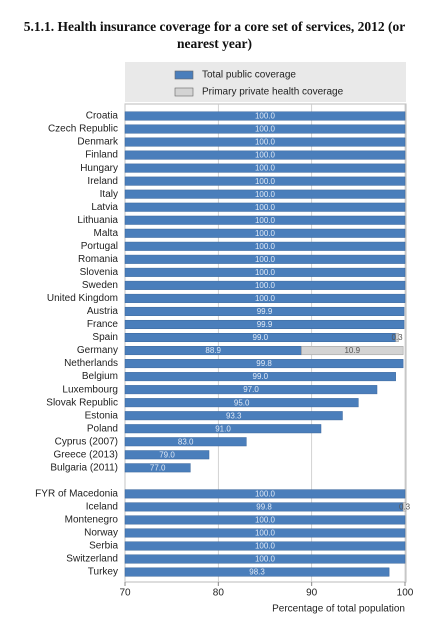  Describe the element at coordinates (103, 324) in the screenshot. I see `y-tick-label: France` at that location.